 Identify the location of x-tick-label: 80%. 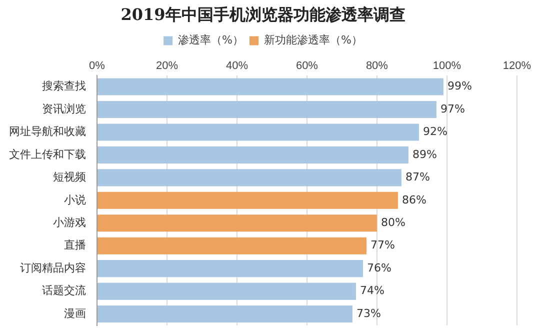
(377, 66).